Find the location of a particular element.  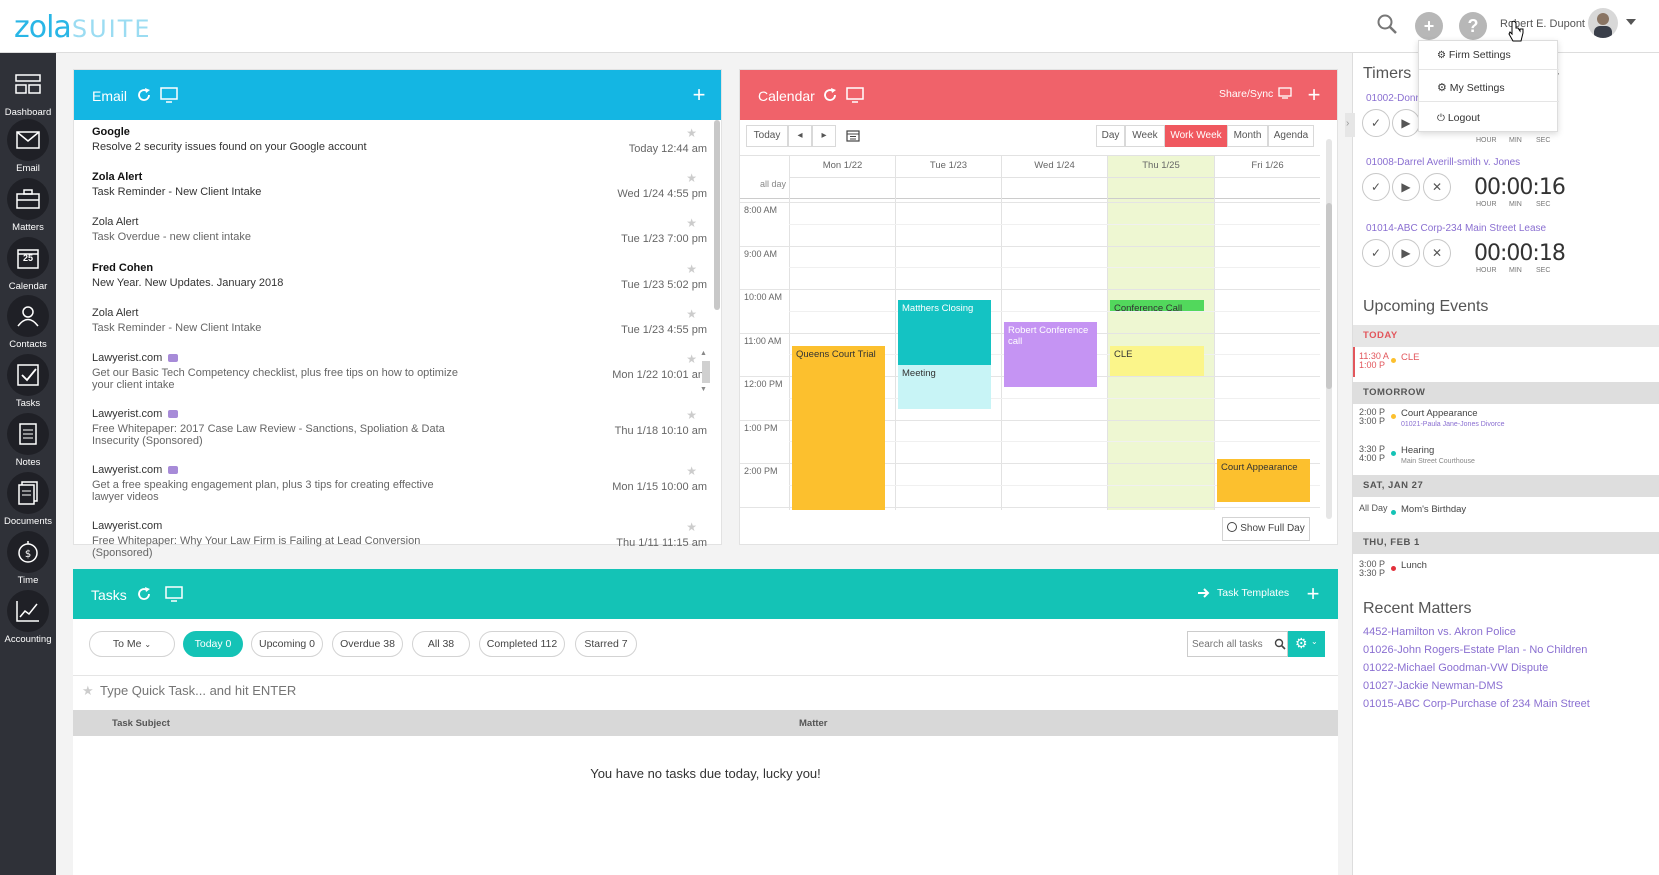

task-filter-today: Today 0 is located at coordinates (213, 644).